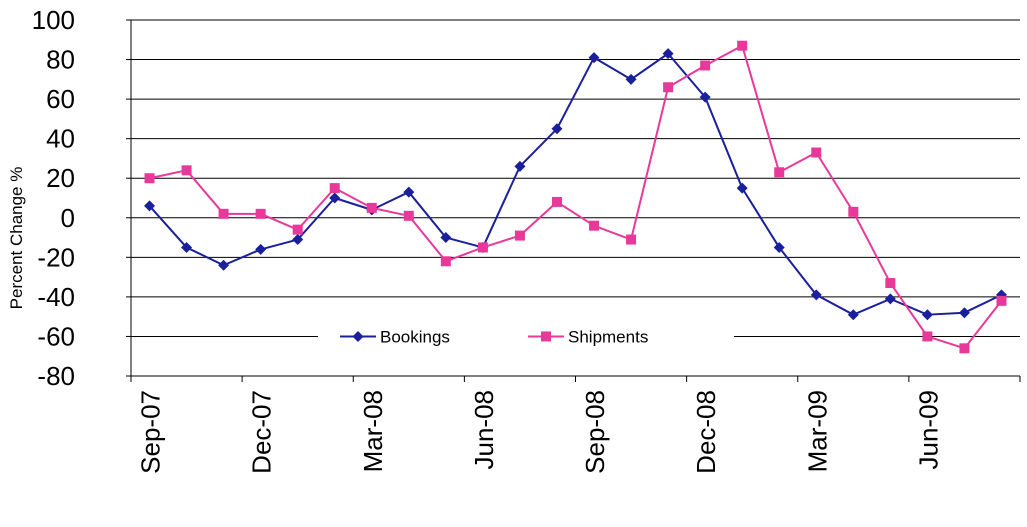 This screenshot has width=1027, height=527. I want to click on legend-background, so click(526, 336).